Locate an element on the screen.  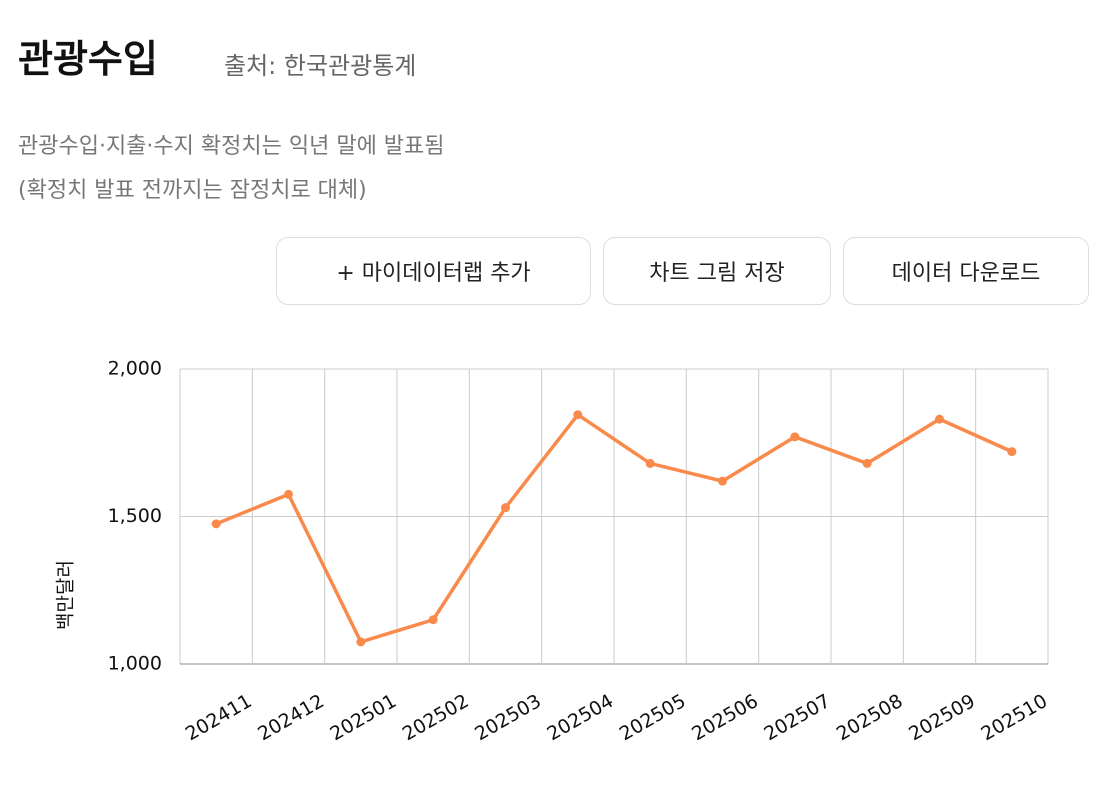
x-tick-label: 202510 is located at coordinates (1014, 717).